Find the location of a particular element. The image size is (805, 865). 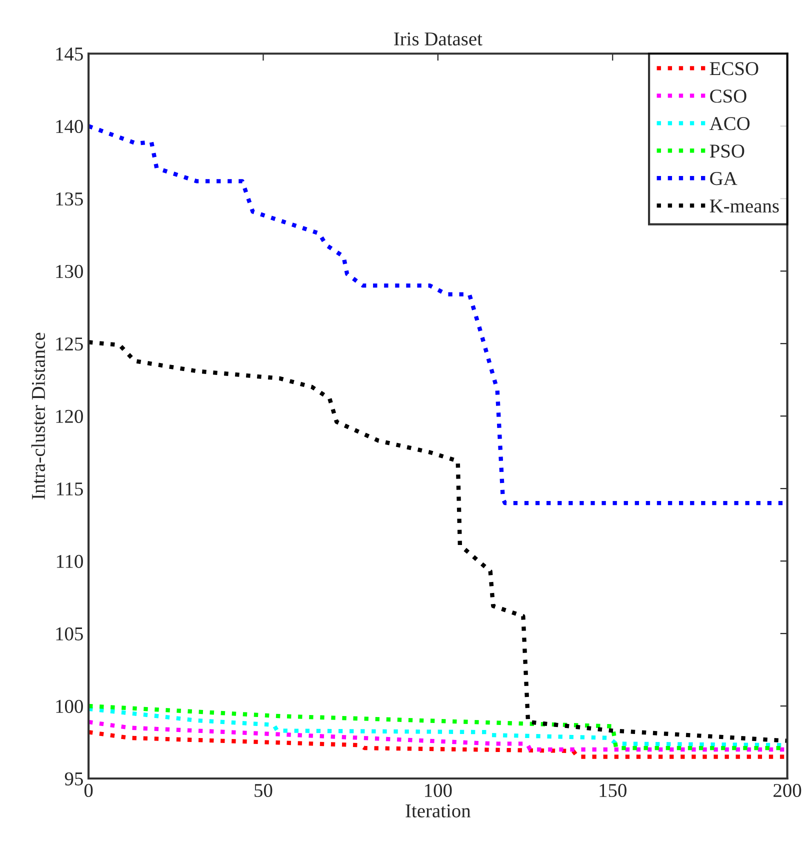

x-tick-label: 150 is located at coordinates (613, 791).